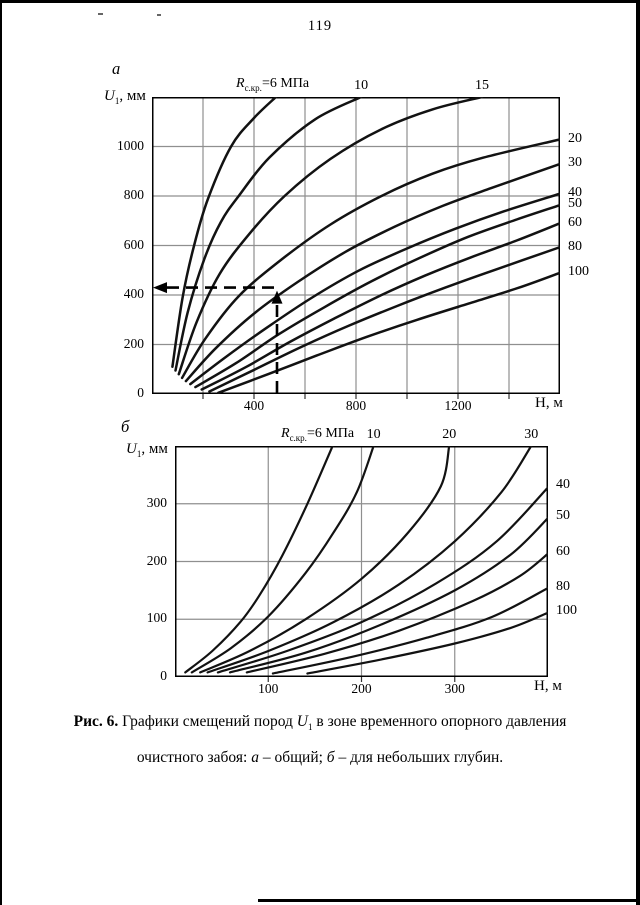 Image resolution: width=640 pixels, height=905 pixels. I want to click on chart-b-curve-label-60: 60, so click(563, 551).